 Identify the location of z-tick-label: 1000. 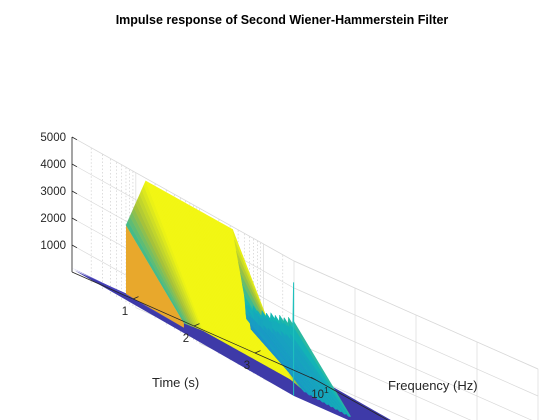
(53, 246).